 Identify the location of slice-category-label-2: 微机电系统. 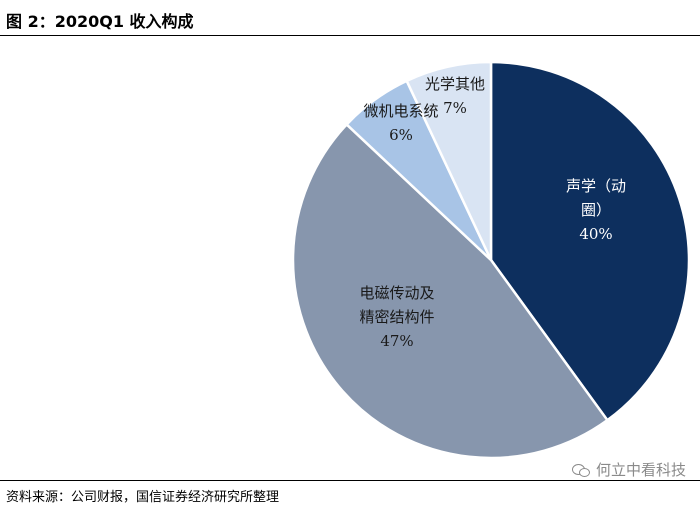
(400, 111).